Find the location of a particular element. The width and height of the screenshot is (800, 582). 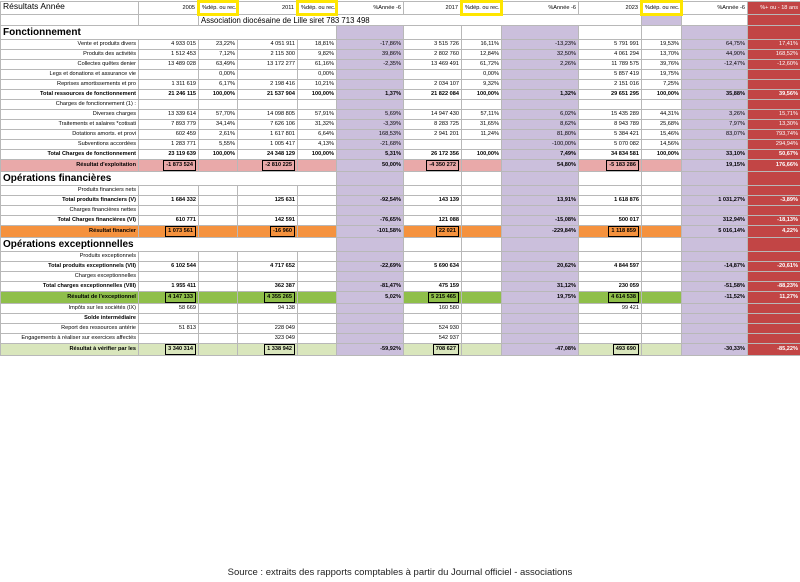

header-pct-2023: %dép. ou rec. is located at coordinates (661, 8).